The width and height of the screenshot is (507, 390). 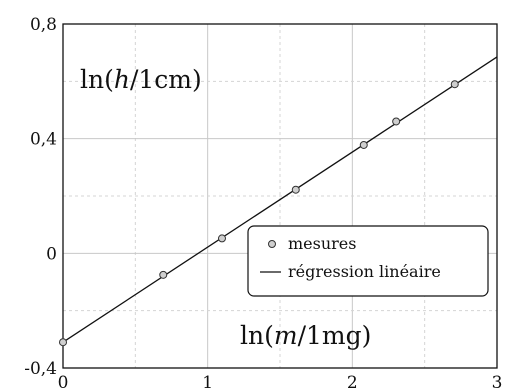 I want to click on x-tick-label: 0, so click(x=63, y=381).